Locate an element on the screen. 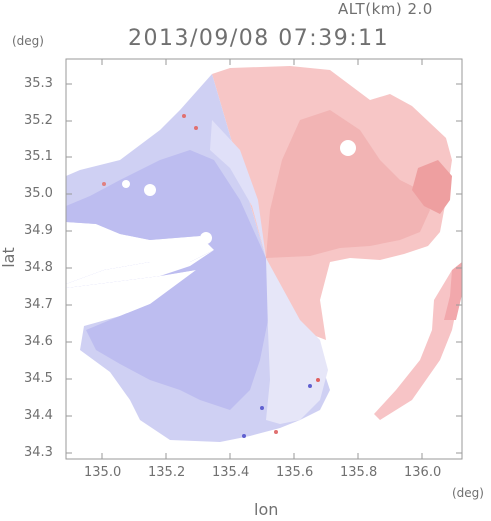 The image size is (491, 521). x-axis-label: lon is located at coordinates (266, 509).